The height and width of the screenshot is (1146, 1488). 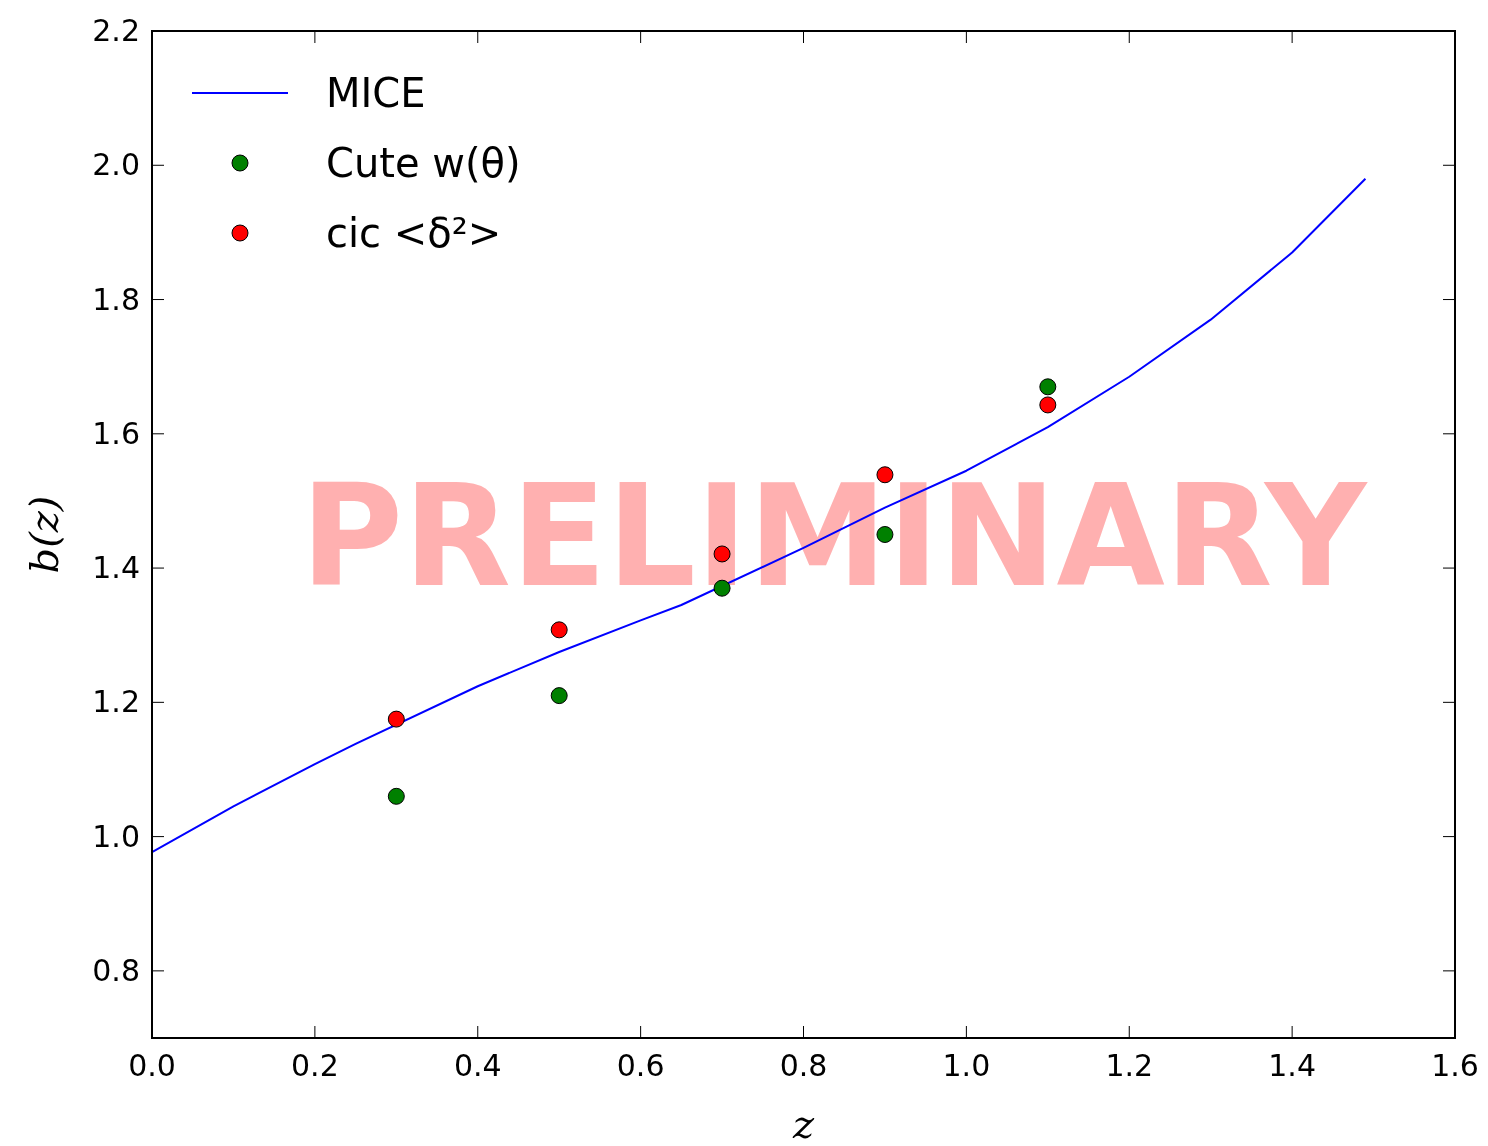 What do you see at coordinates (152, 1065) in the screenshot?
I see `x-tick-label: 0.0` at bounding box center [152, 1065].